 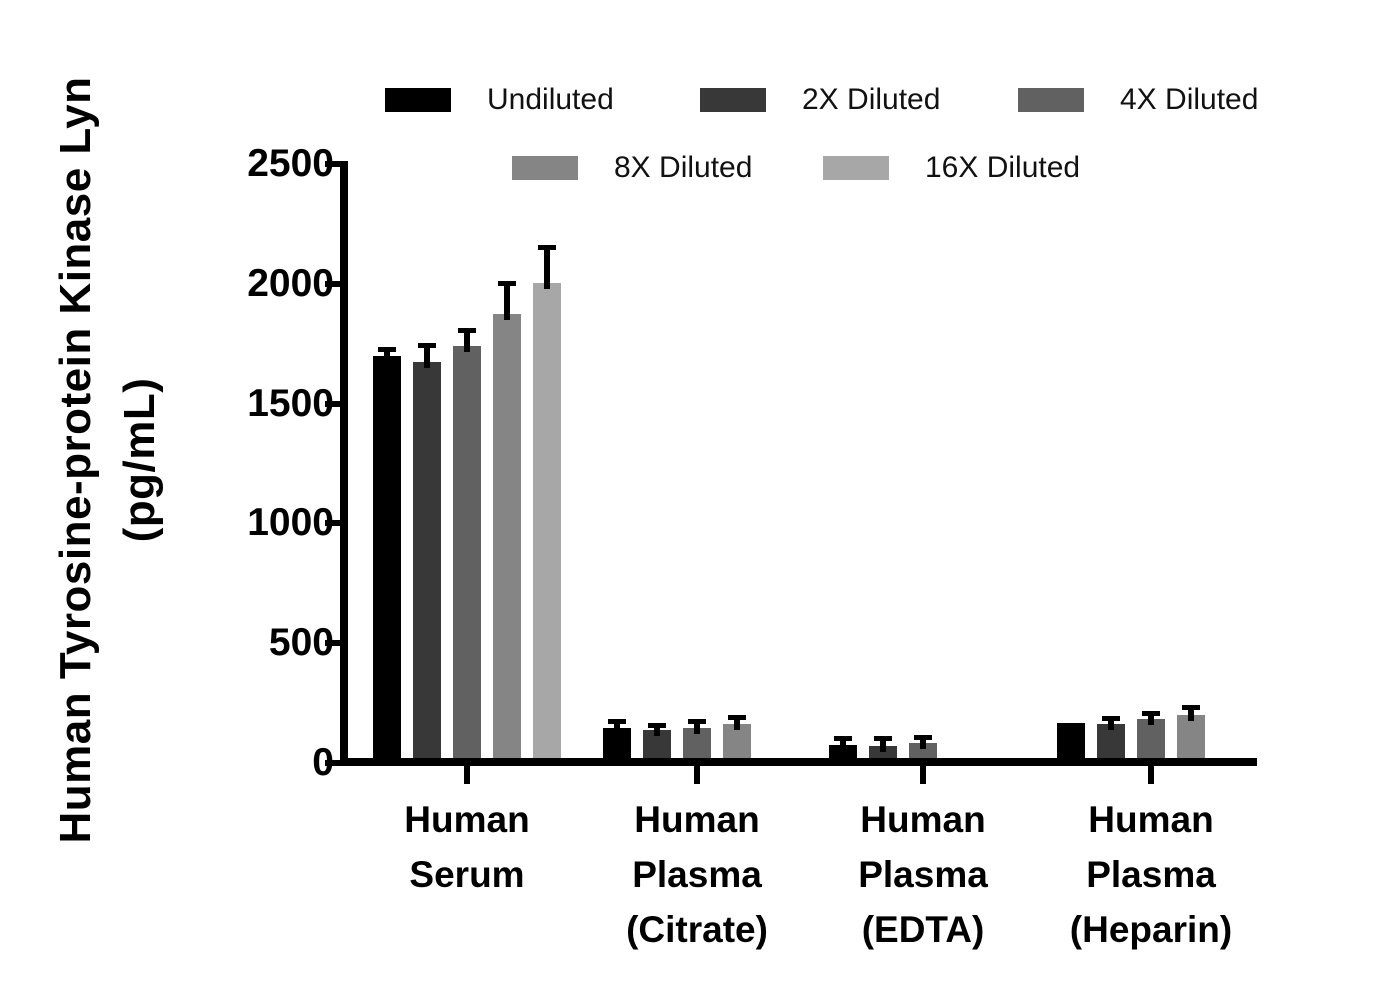 What do you see at coordinates (923, 775) in the screenshot?
I see `x-tick-mark-human-plasma-edta` at bounding box center [923, 775].